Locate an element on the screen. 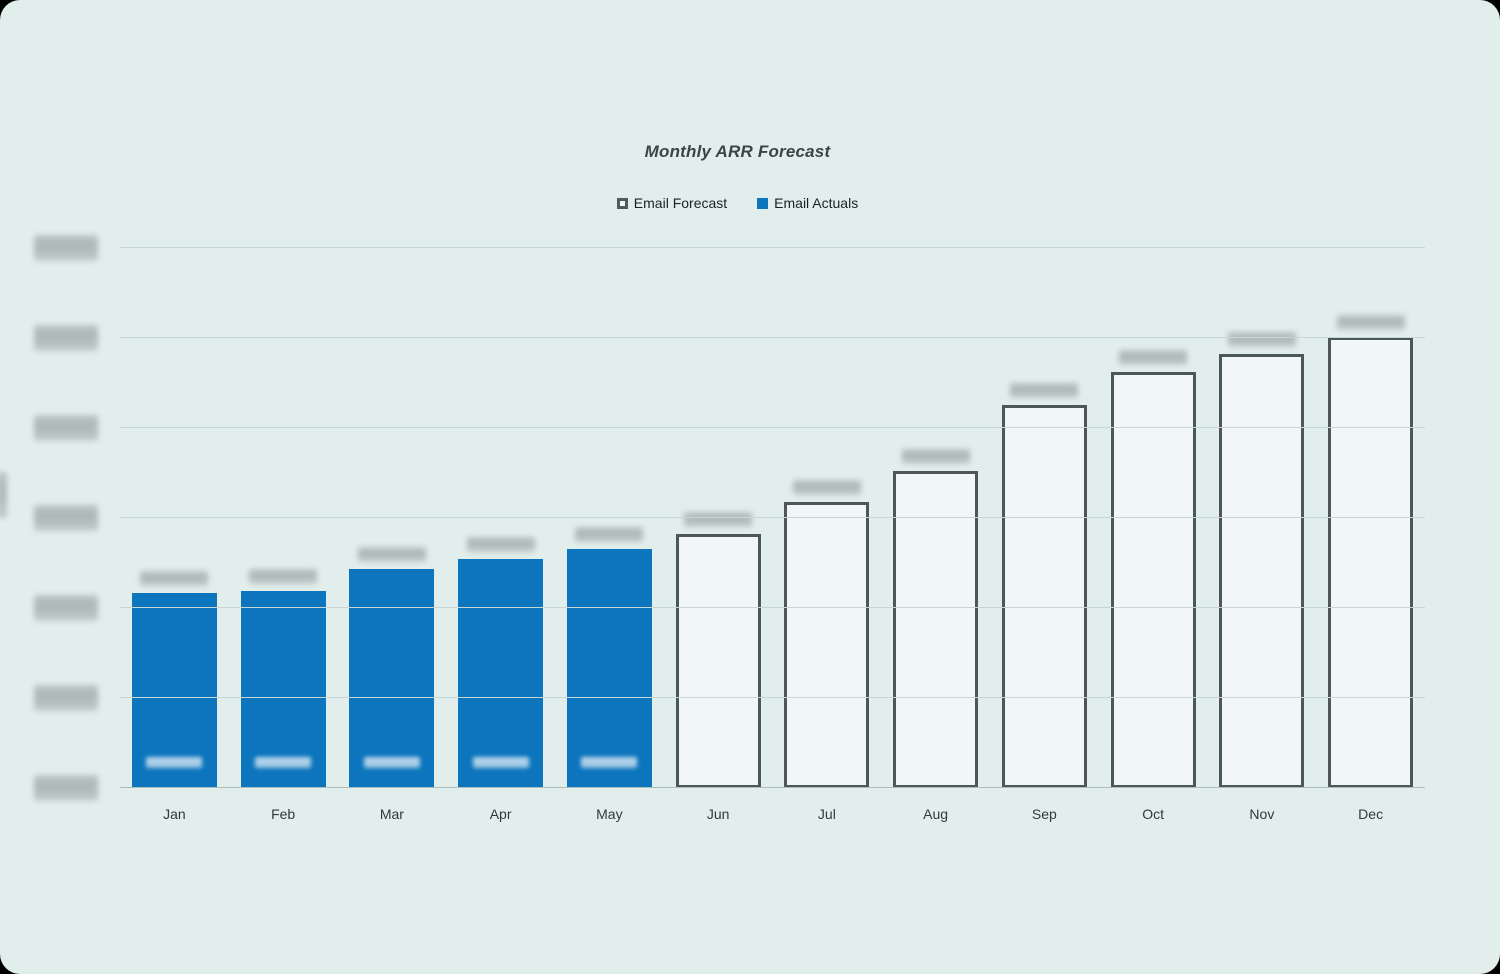 The width and height of the screenshot is (1500, 974). x-axis-label-may: May is located at coordinates (609, 814).